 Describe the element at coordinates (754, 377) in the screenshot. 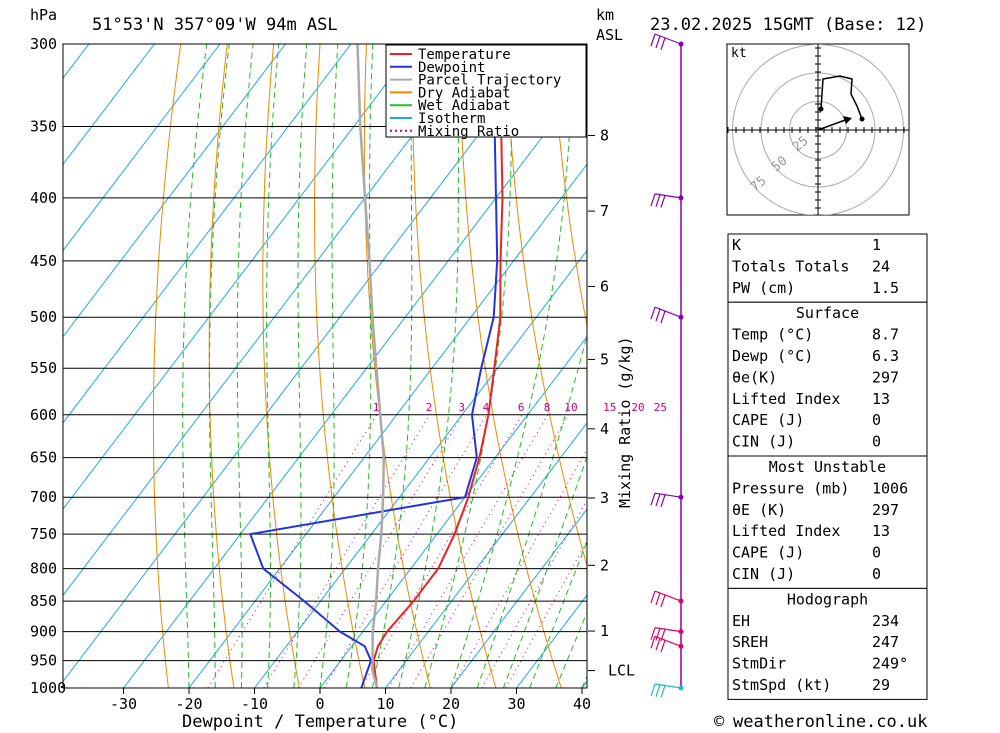

I see `table-row-label: θe(K)` at that location.